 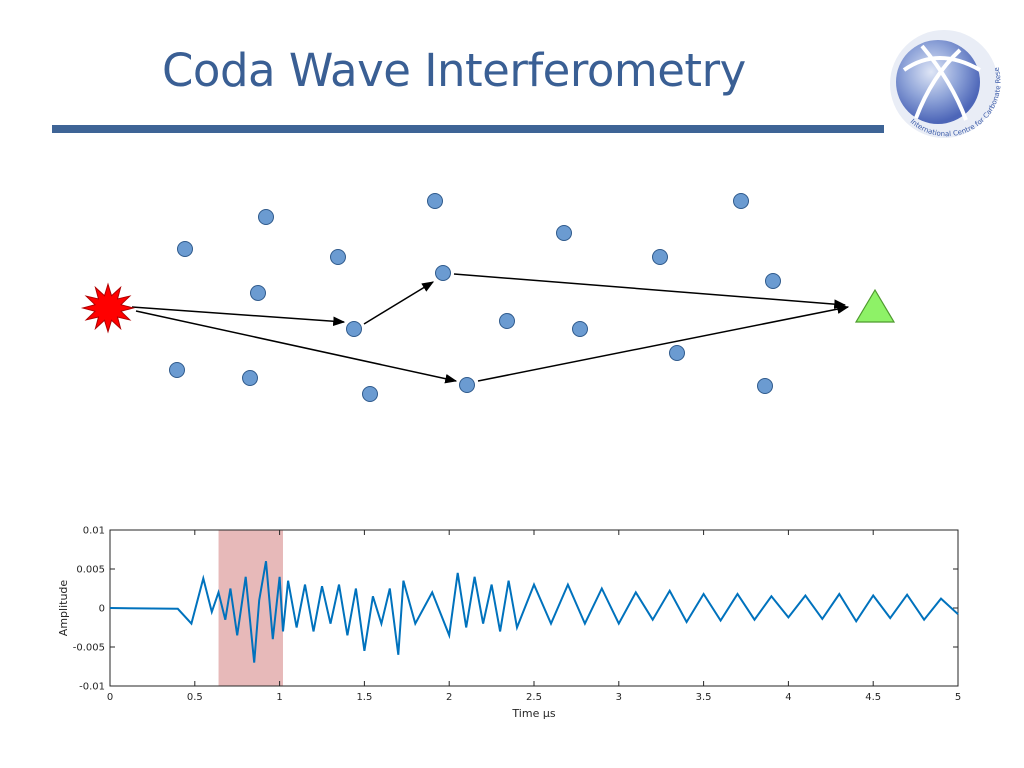 I want to click on ray-paths, so click(x=490, y=328).